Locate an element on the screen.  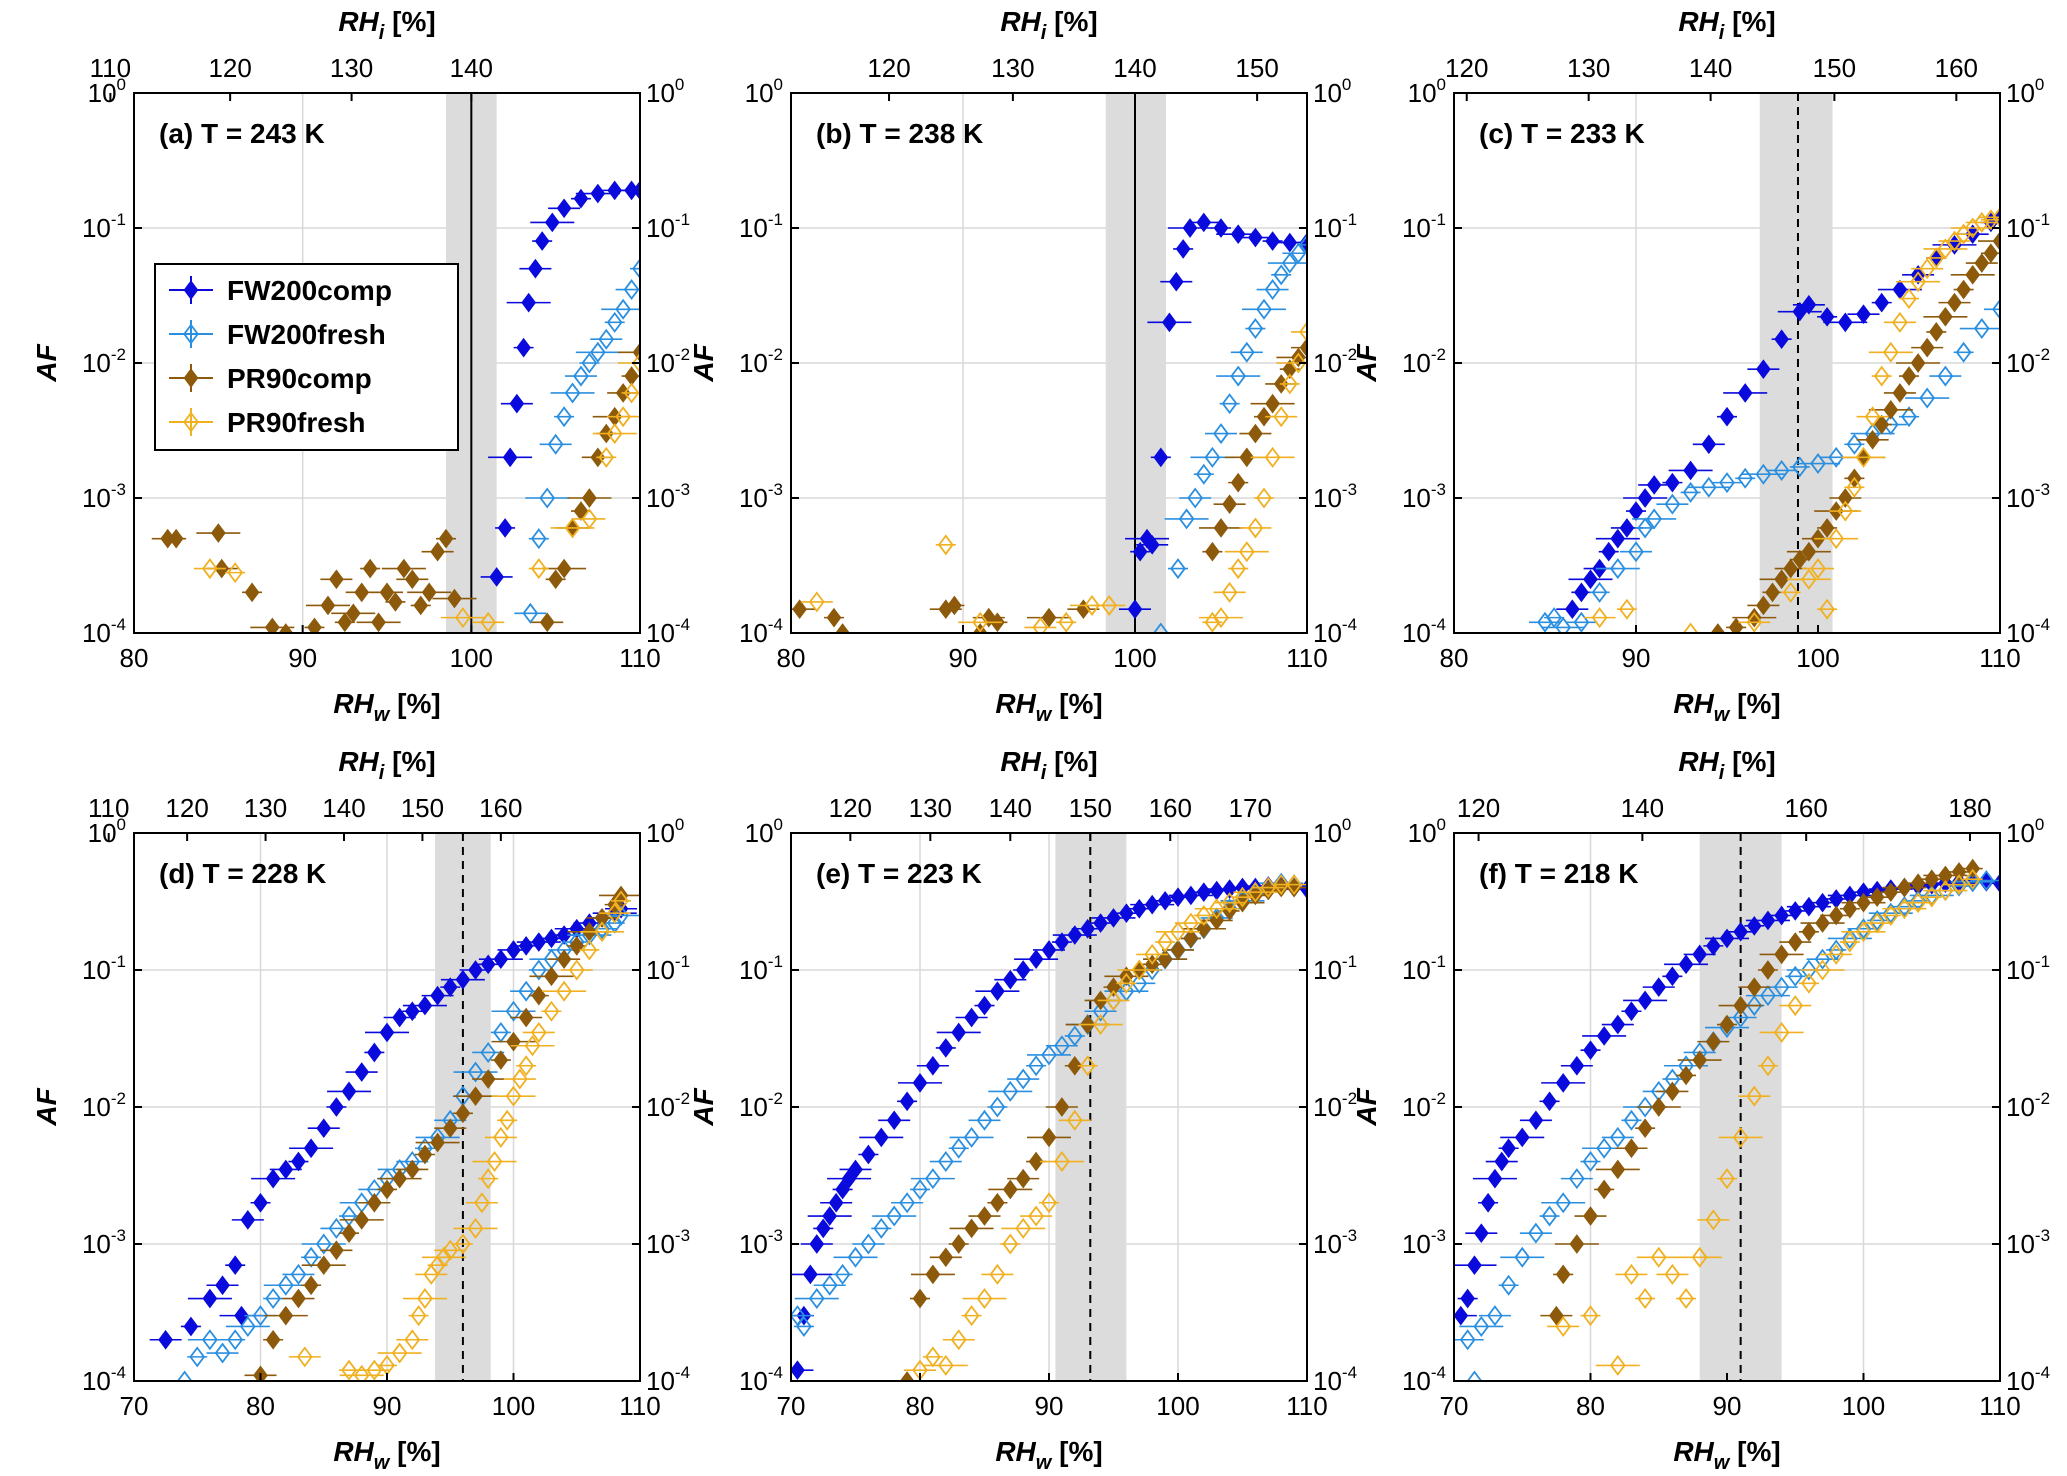
x-tick-label: 100 is located at coordinates (1177, 1406).